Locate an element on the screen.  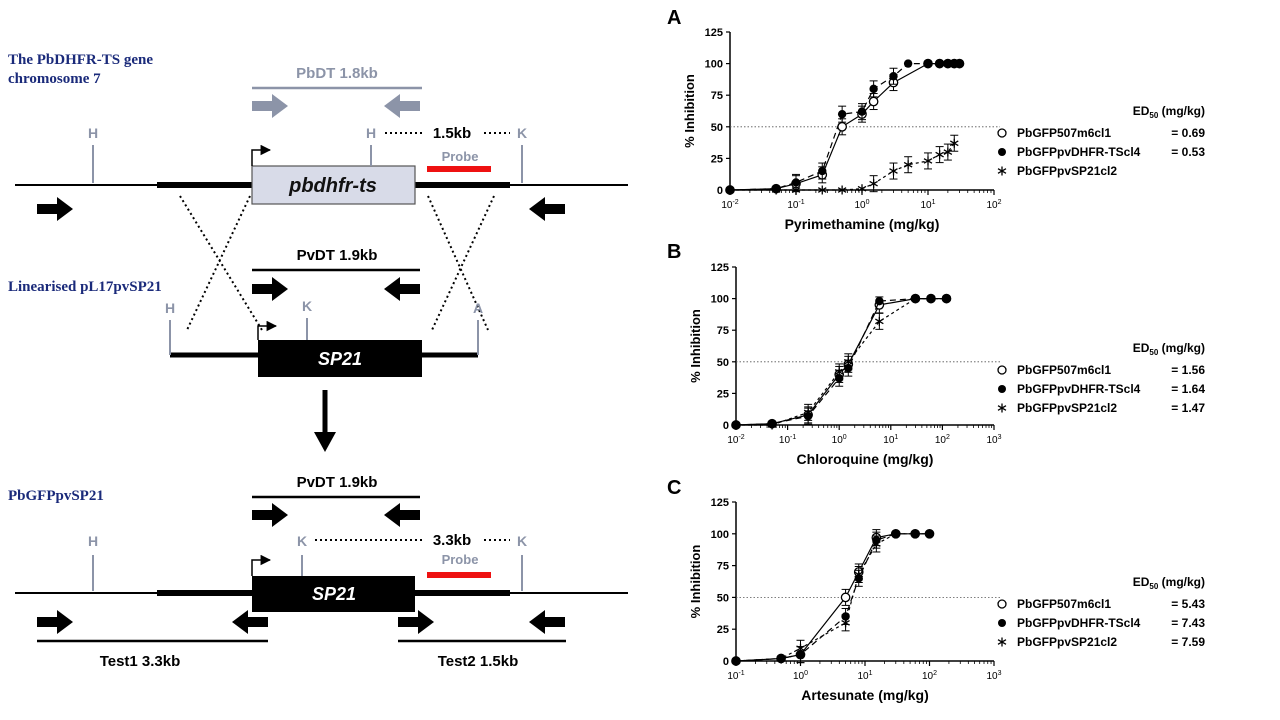
legend-ed50: = 1.47 is located at coordinates (1188, 408).